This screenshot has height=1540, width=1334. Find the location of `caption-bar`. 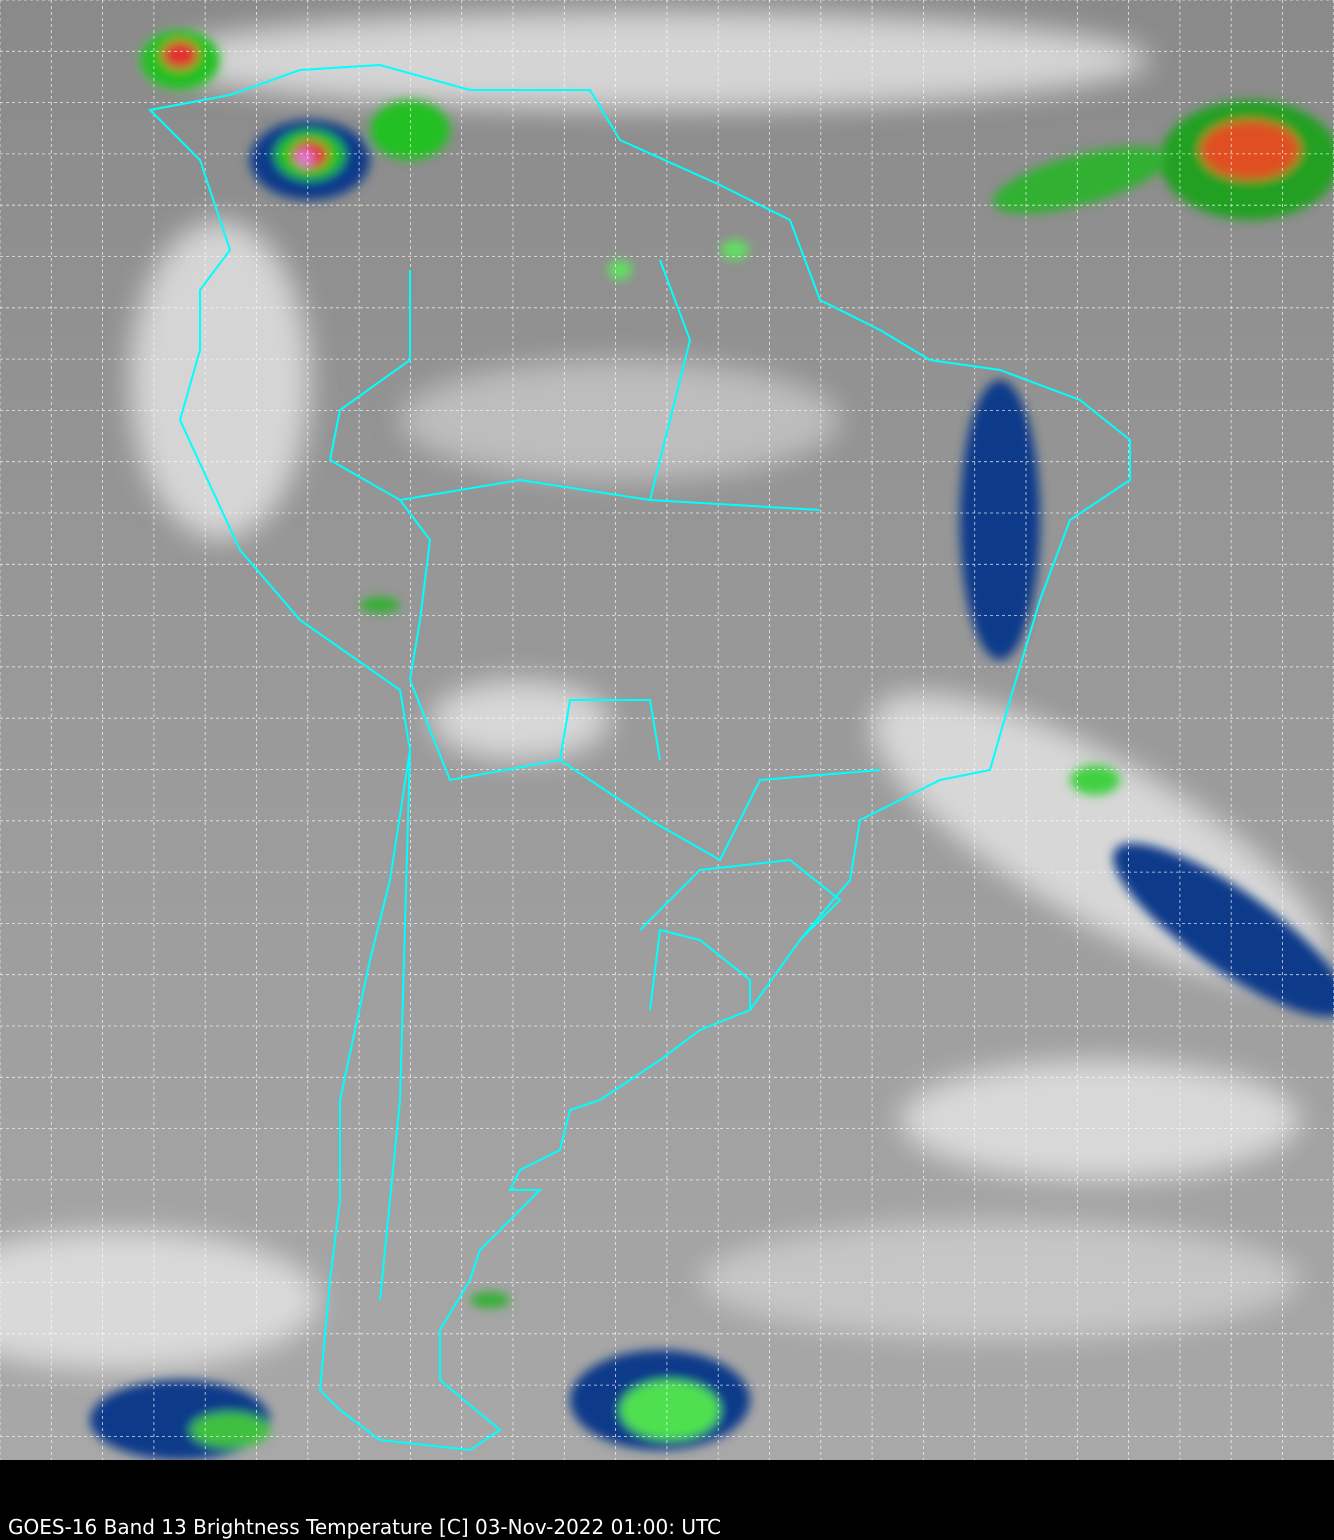

caption-bar is located at coordinates (667, 1500).